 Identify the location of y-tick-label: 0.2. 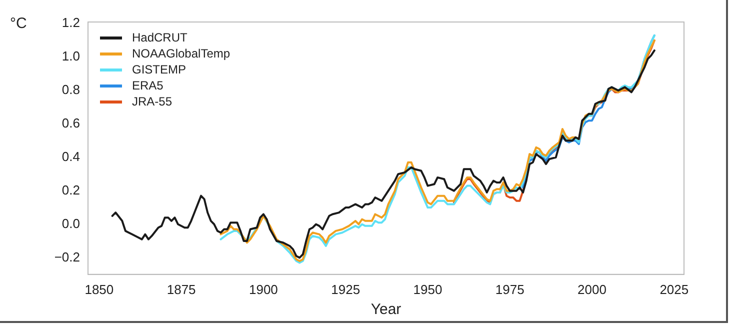
(71, 190).